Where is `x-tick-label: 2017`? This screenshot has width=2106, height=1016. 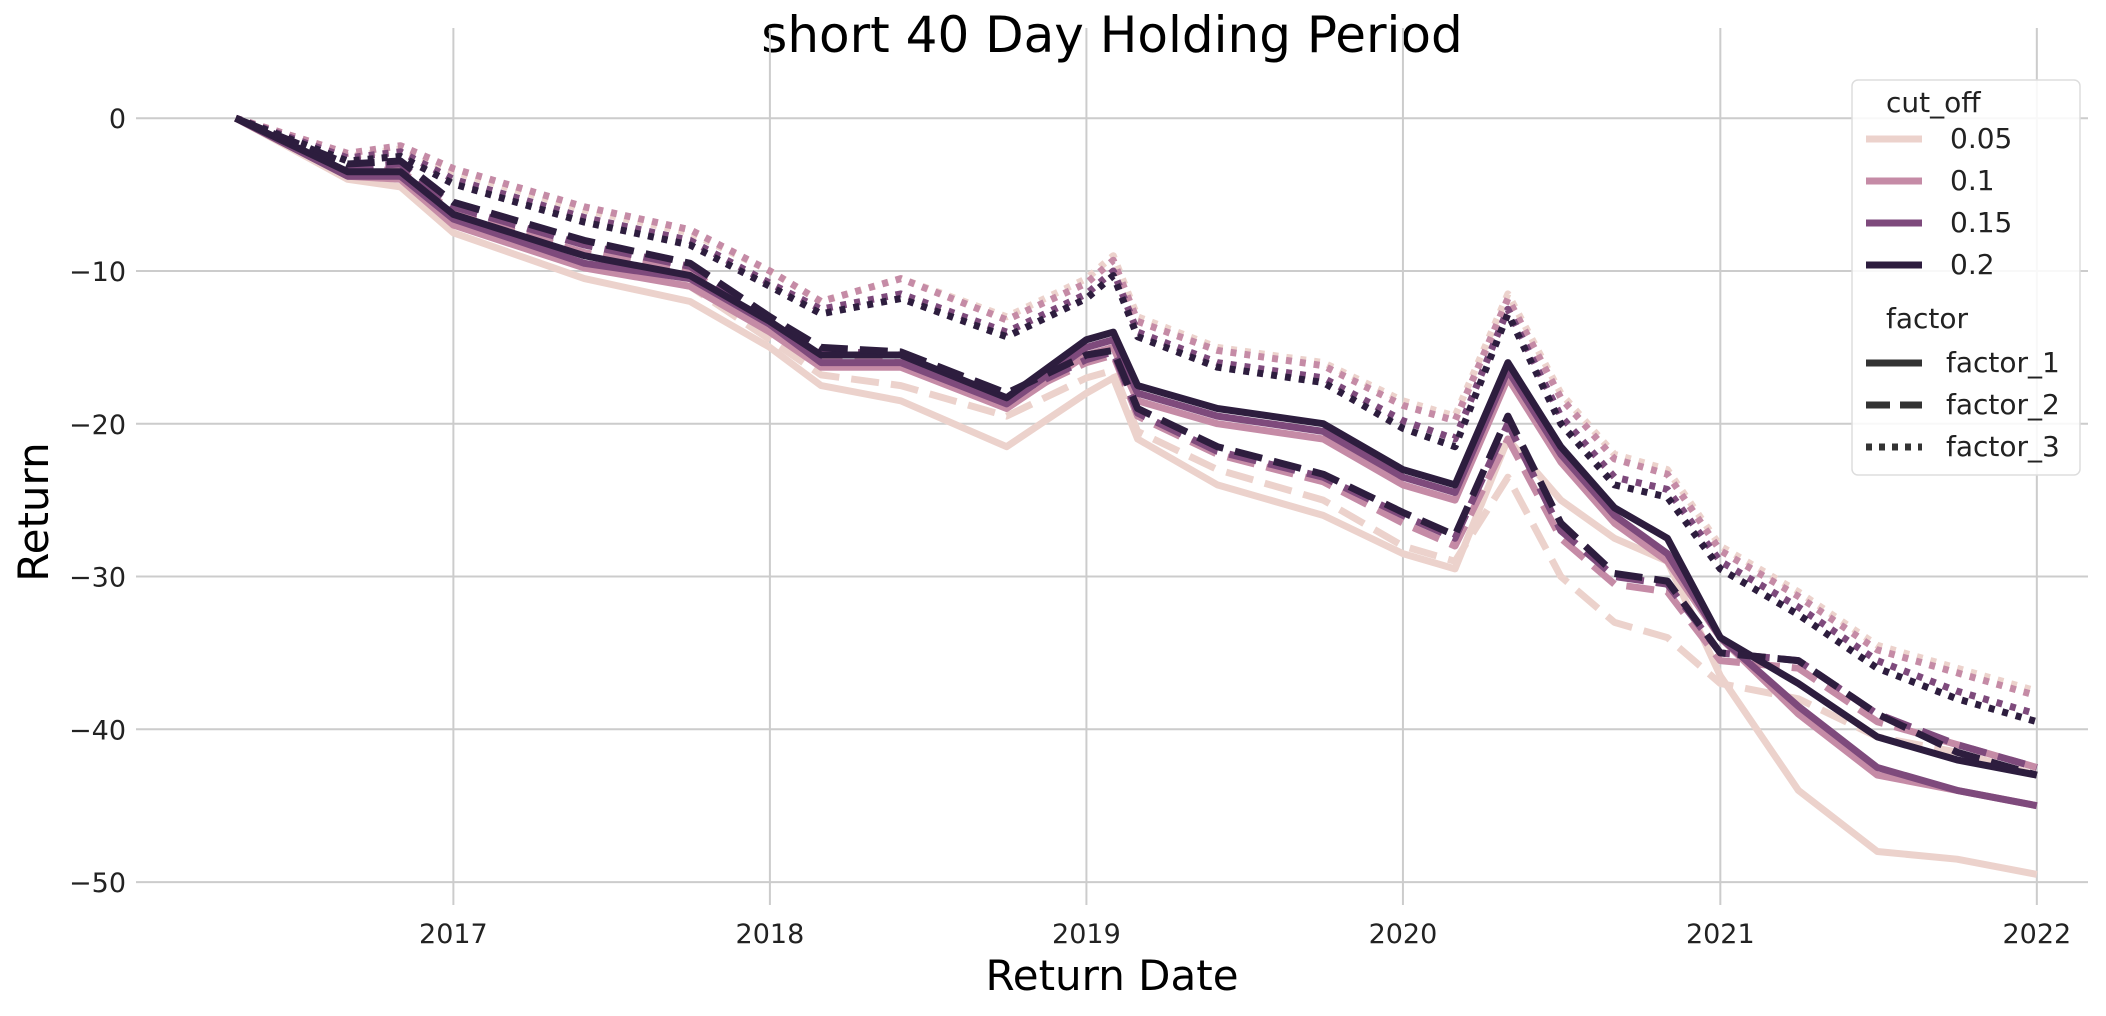 x-tick-label: 2017 is located at coordinates (453, 934).